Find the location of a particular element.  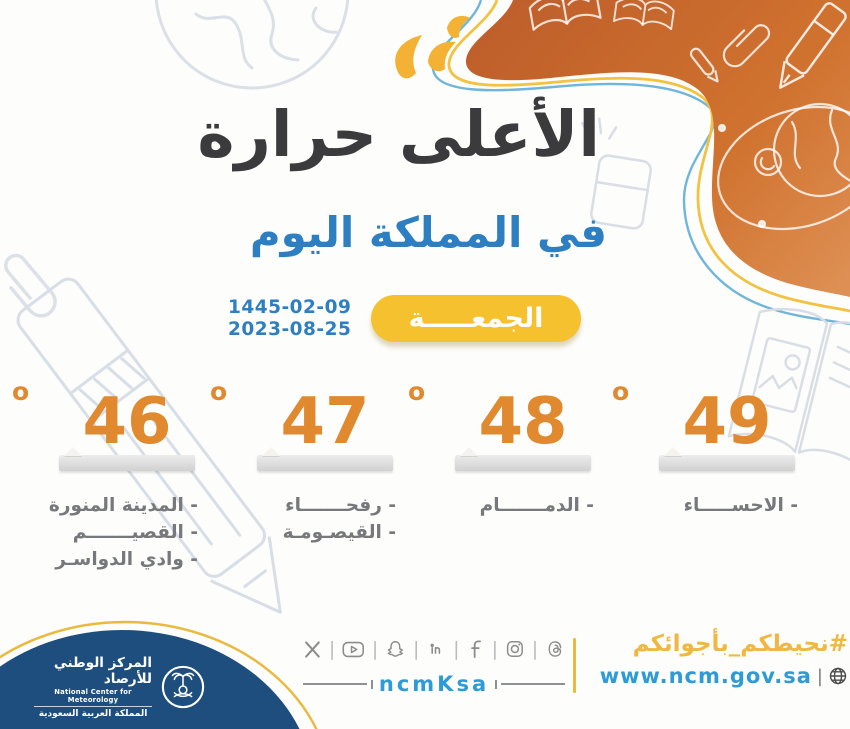

date-box: 1445-02-09 2023-08-25 is located at coordinates (290, 319).